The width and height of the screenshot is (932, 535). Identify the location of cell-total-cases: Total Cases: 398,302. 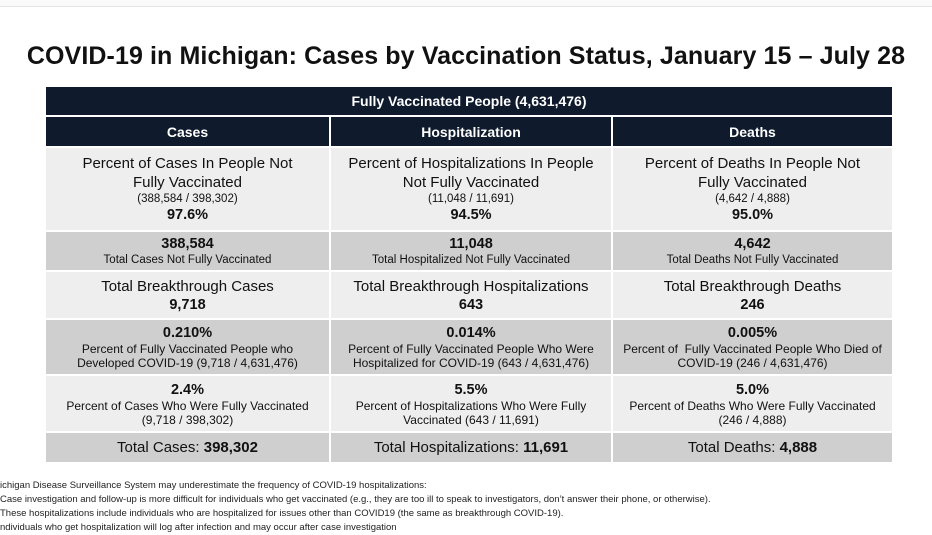
(187, 447).